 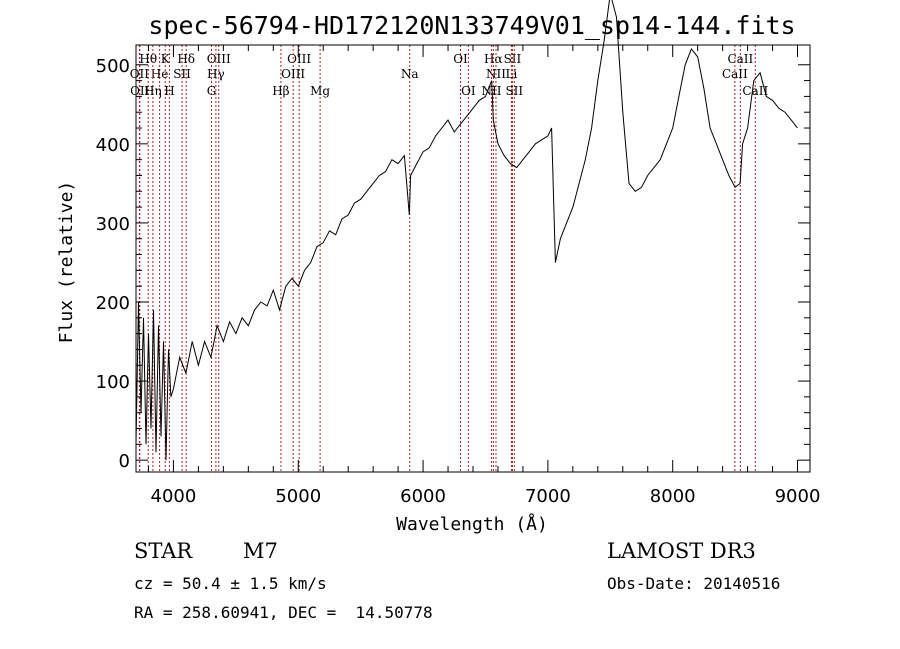 I want to click on line-label-26: CaII, so click(x=735, y=74).